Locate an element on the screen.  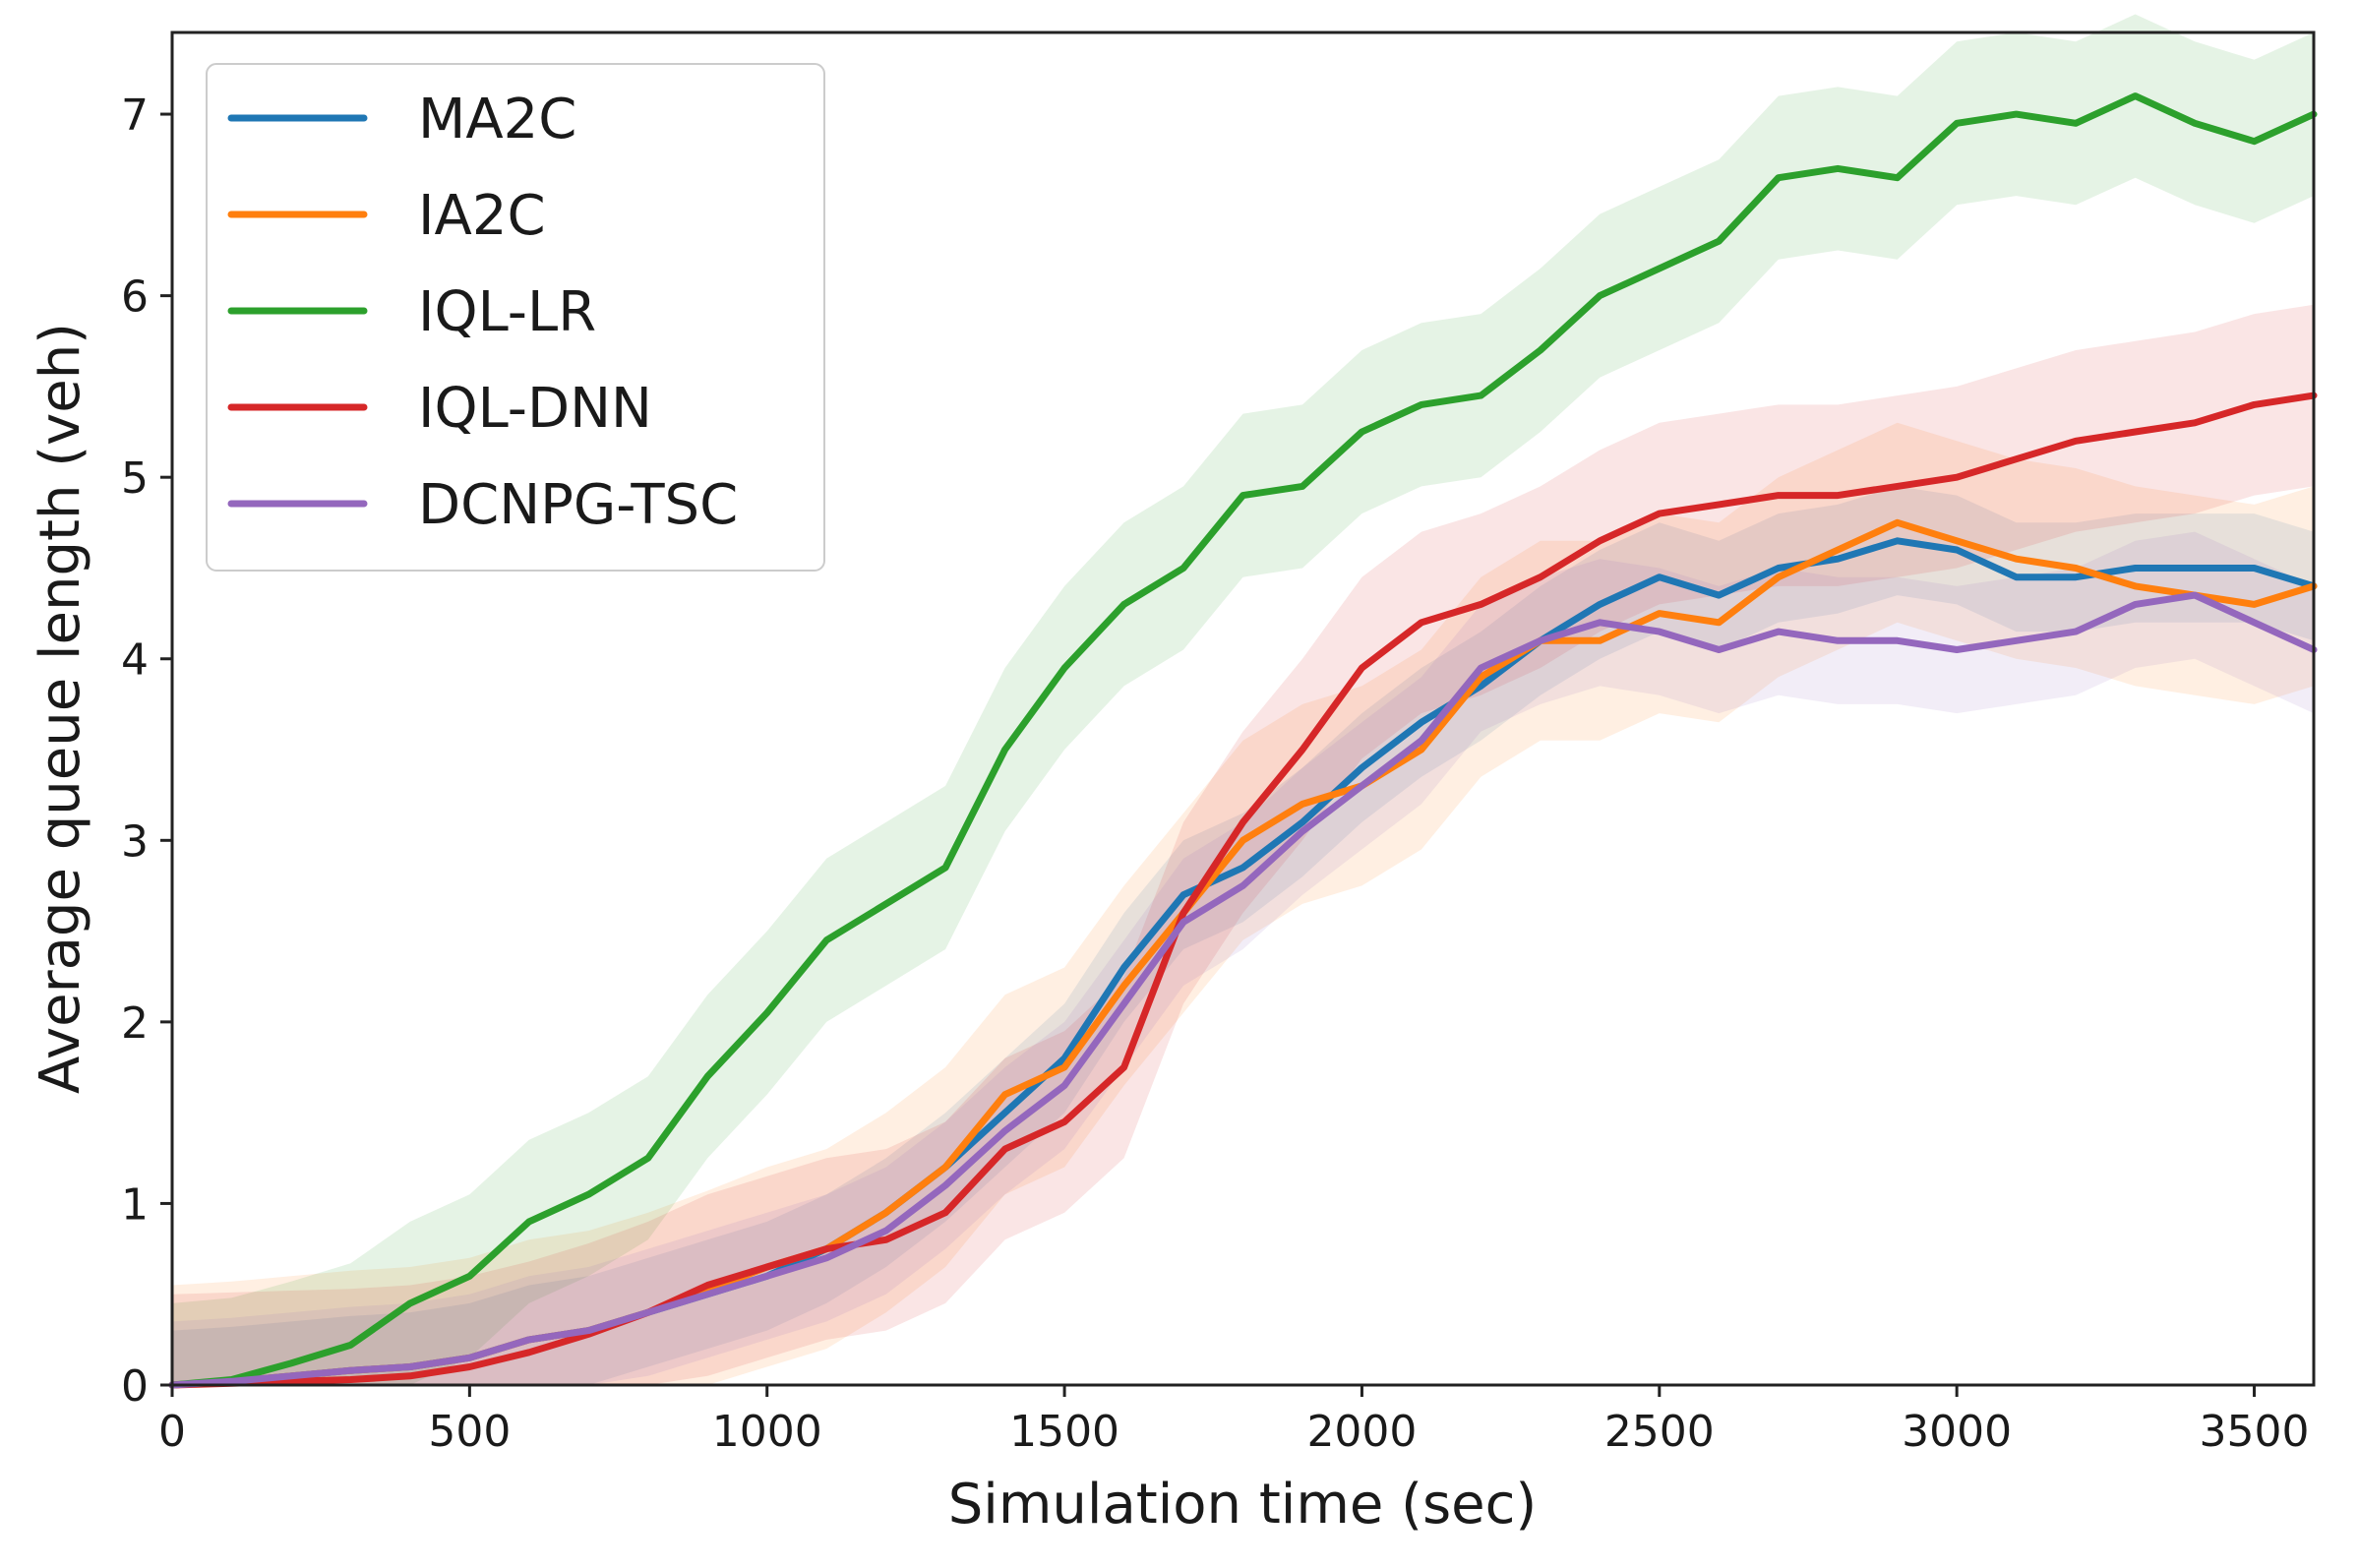
x-tick-label: 500 is located at coordinates (470, 1432).